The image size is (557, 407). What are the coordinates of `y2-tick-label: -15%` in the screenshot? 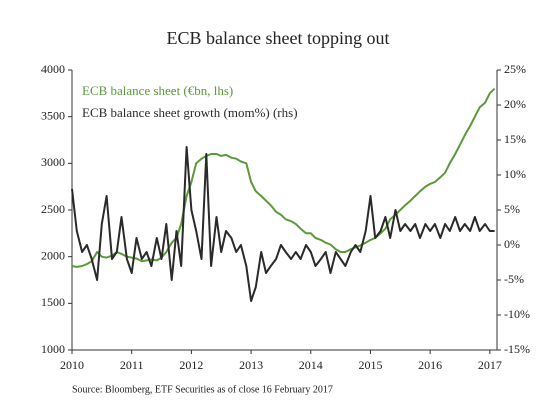 It's located at (517, 349).